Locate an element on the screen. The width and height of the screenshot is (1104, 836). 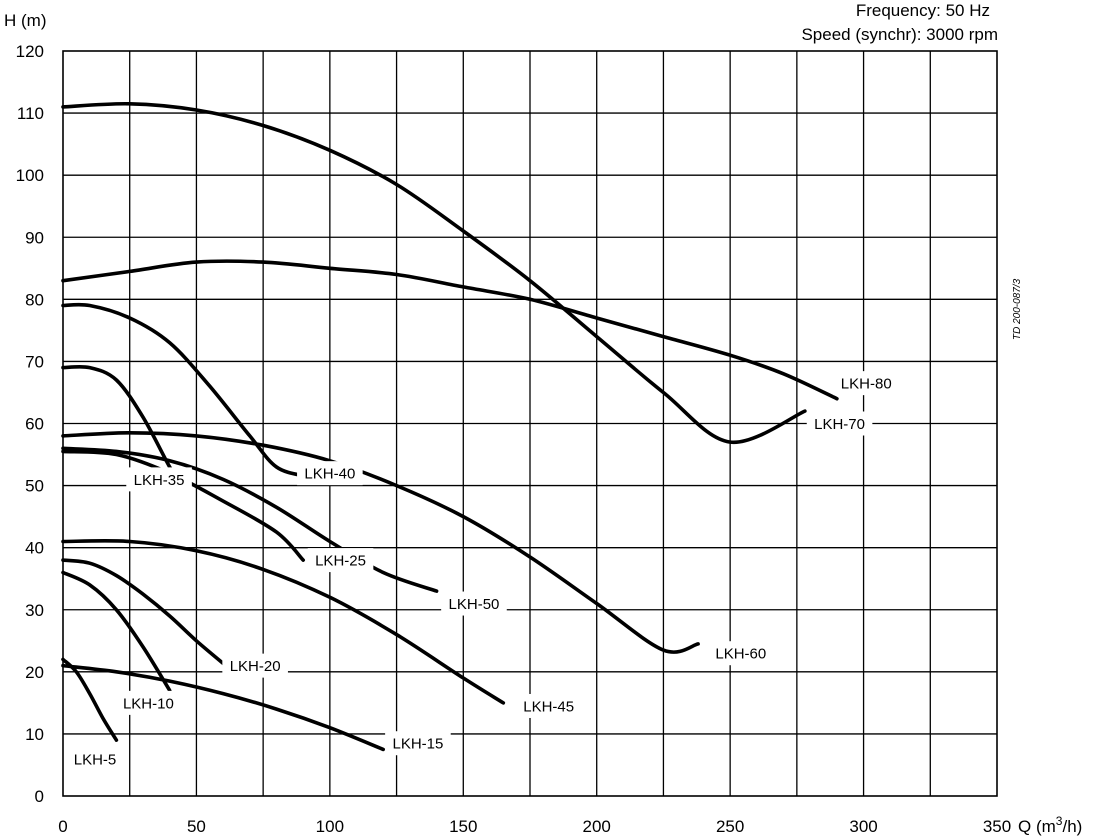
speed-annotation: Speed (synchr): 3000 rpm is located at coordinates (899, 34).